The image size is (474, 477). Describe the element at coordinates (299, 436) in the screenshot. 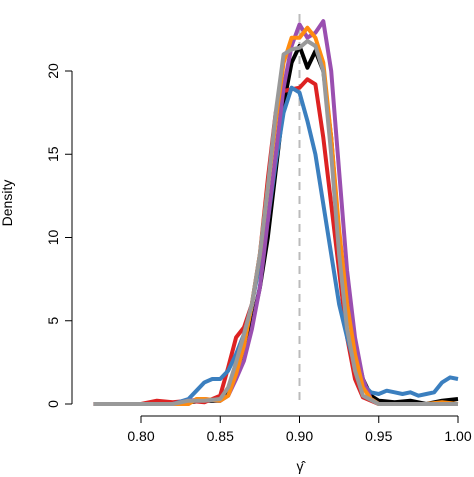

I see `x-tick-label: 0.90` at that location.